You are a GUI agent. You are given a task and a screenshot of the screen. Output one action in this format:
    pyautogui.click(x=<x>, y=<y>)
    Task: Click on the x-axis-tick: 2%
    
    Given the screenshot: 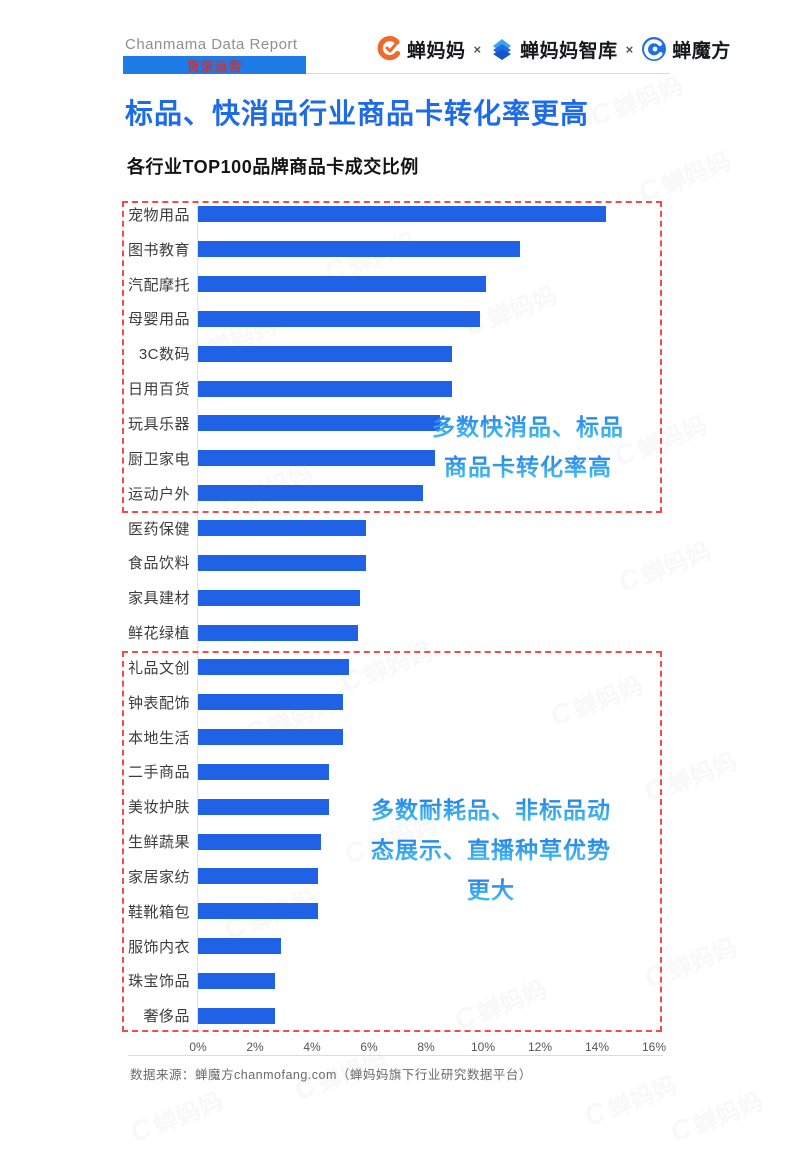 What is the action you would take?
    pyautogui.click(x=255, y=1047)
    